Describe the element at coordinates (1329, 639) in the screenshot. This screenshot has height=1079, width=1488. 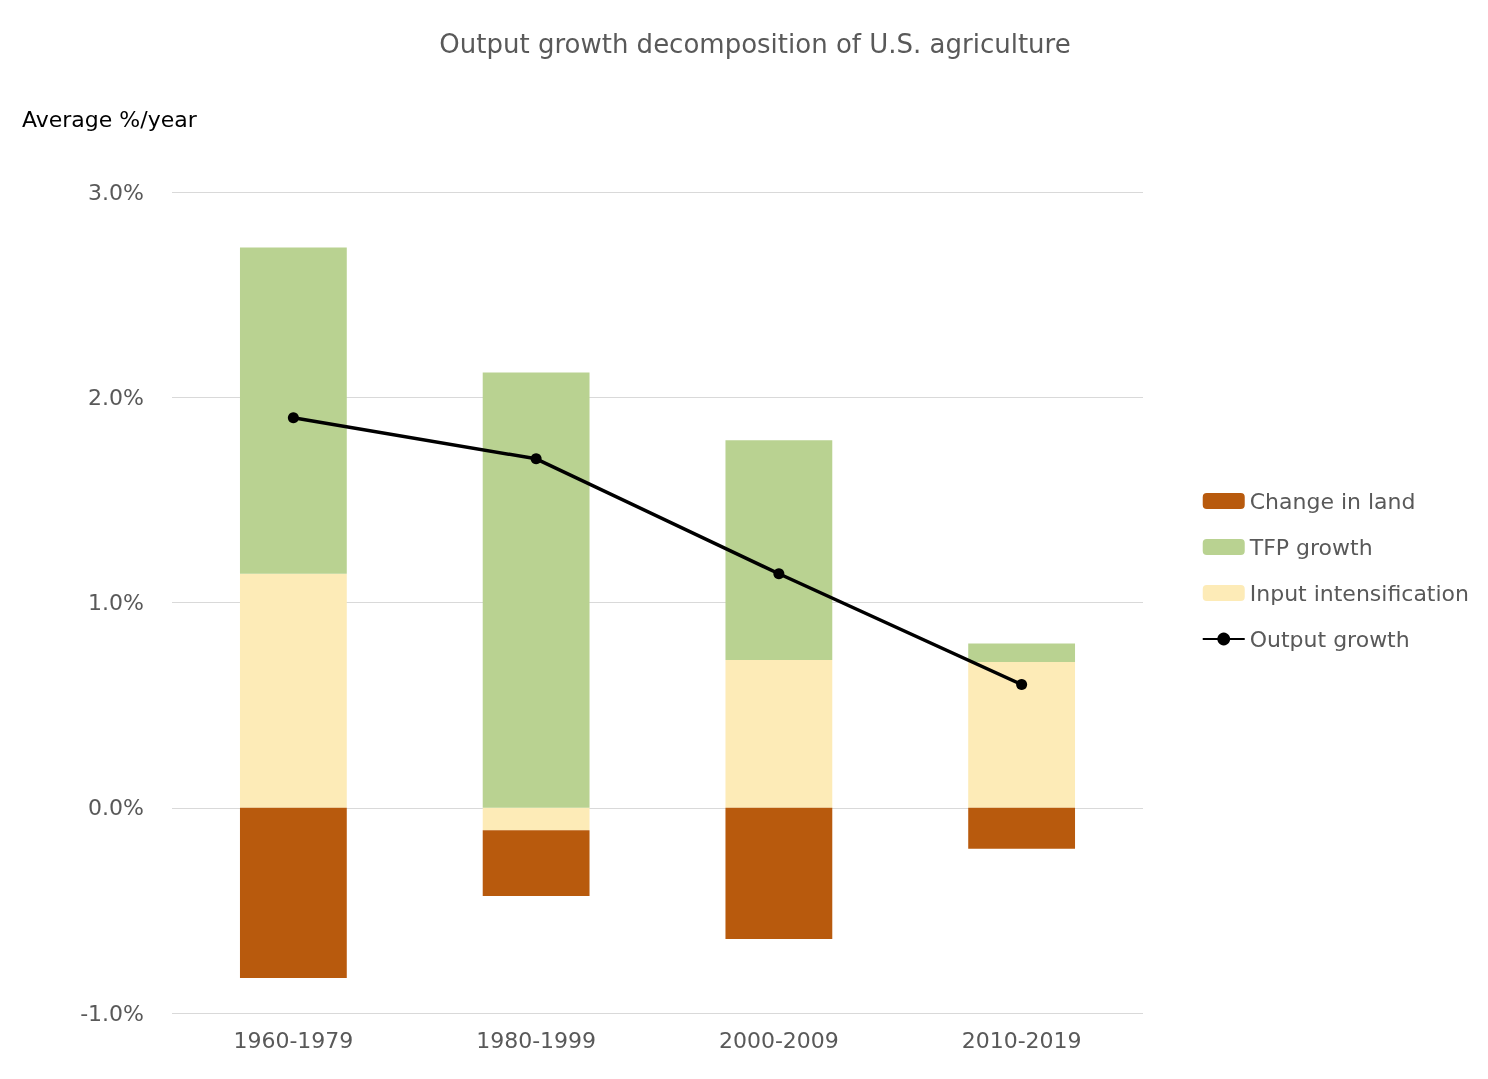
I see `legend-label: Output growth` at that location.